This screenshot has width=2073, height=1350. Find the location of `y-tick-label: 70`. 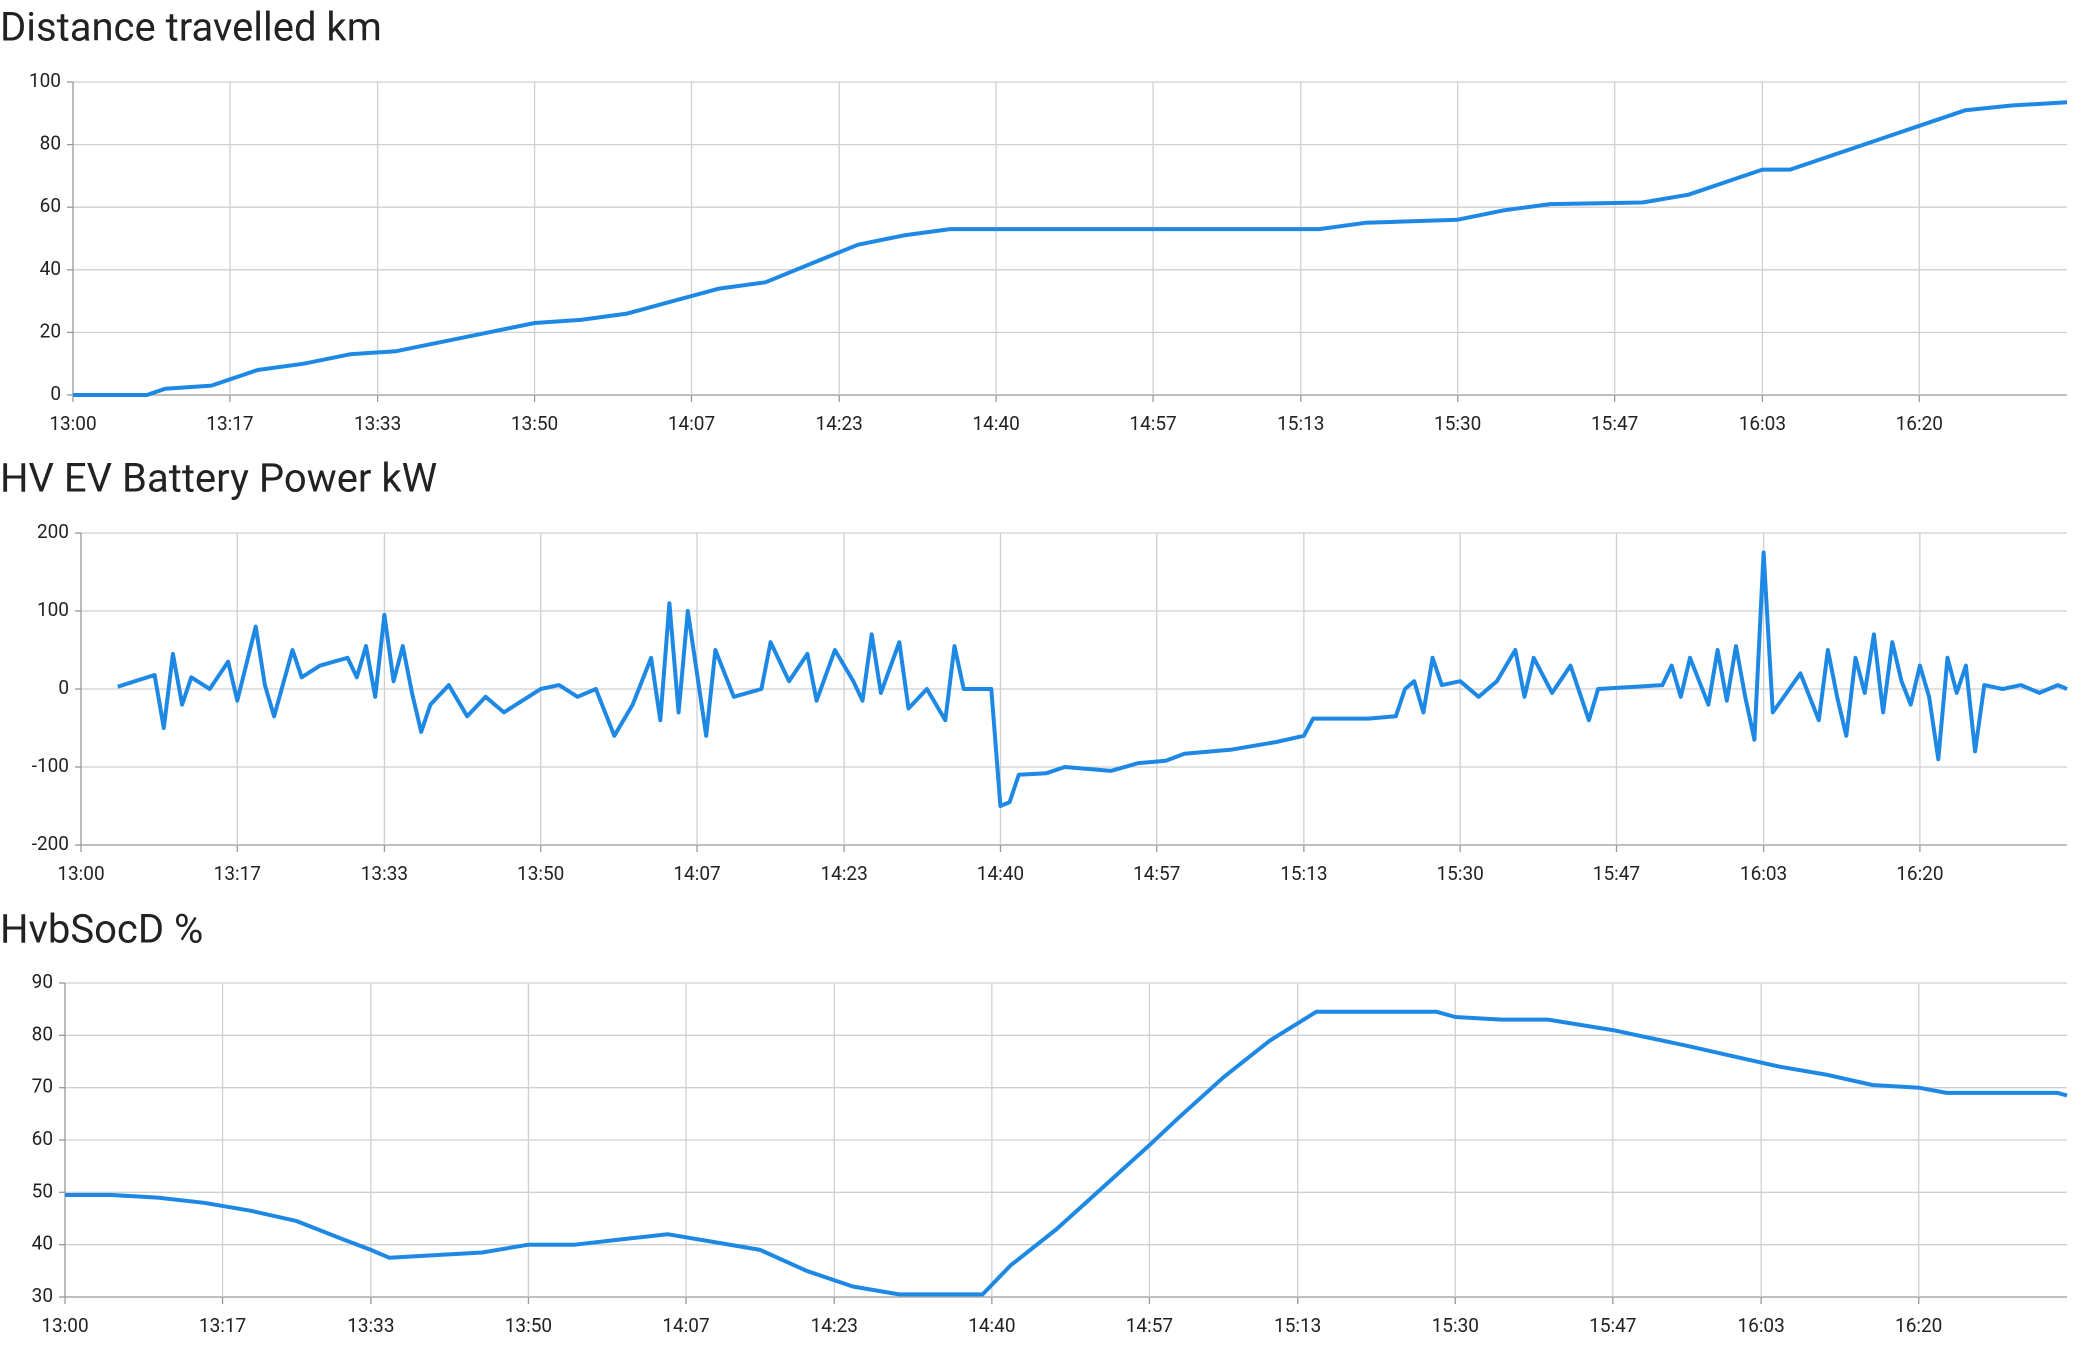

y-tick-label: 70 is located at coordinates (42, 1086).